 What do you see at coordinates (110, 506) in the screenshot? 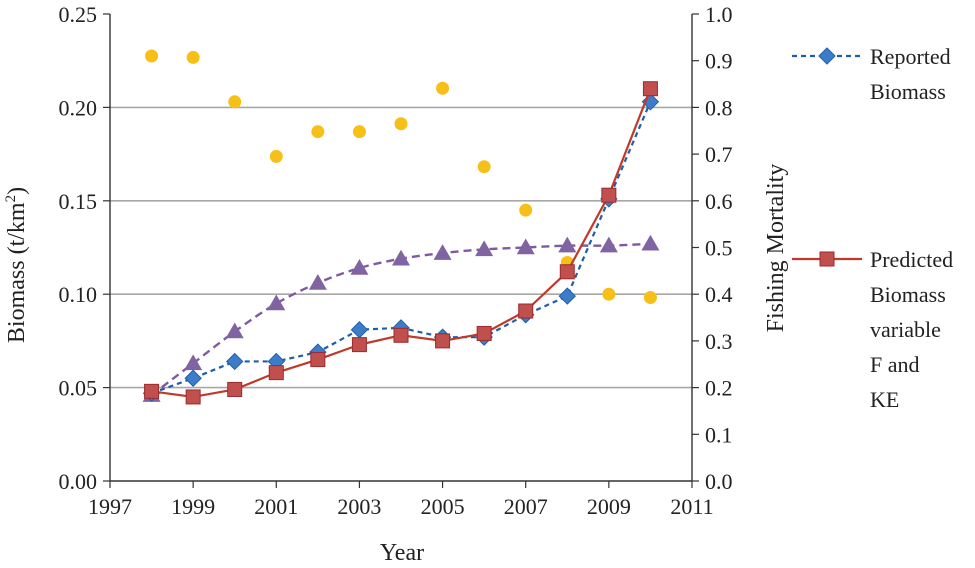
I see `x-tick-label: 1997` at bounding box center [110, 506].